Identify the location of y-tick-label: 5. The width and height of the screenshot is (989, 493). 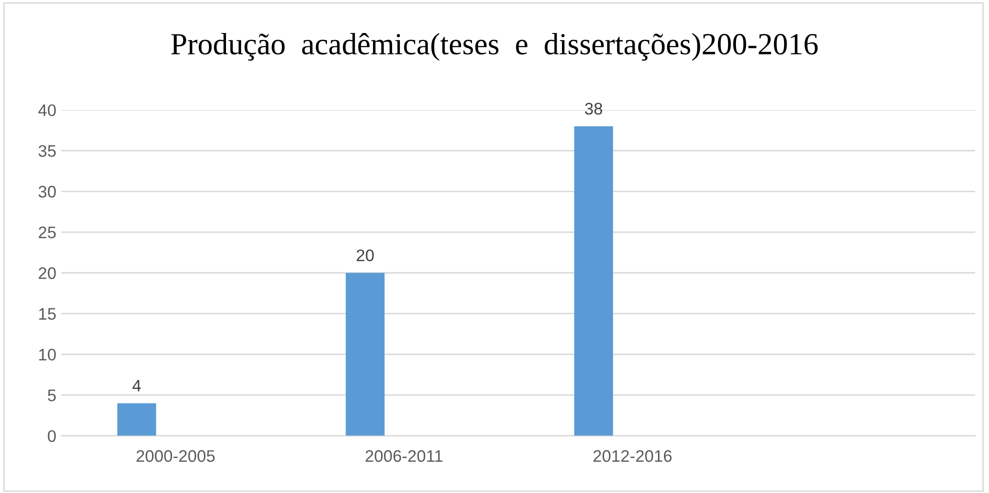
(52, 396).